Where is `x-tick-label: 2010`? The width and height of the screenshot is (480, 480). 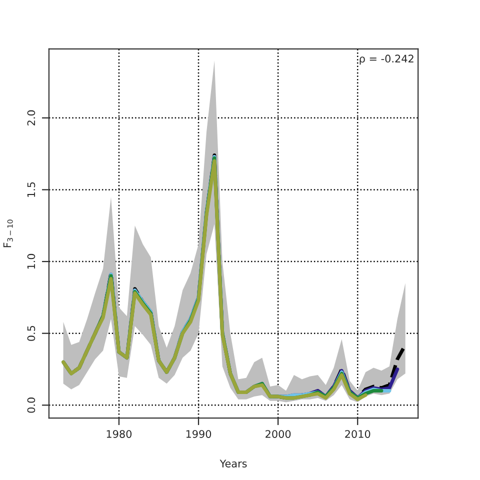
x-tick-label: 2010 is located at coordinates (357, 434).